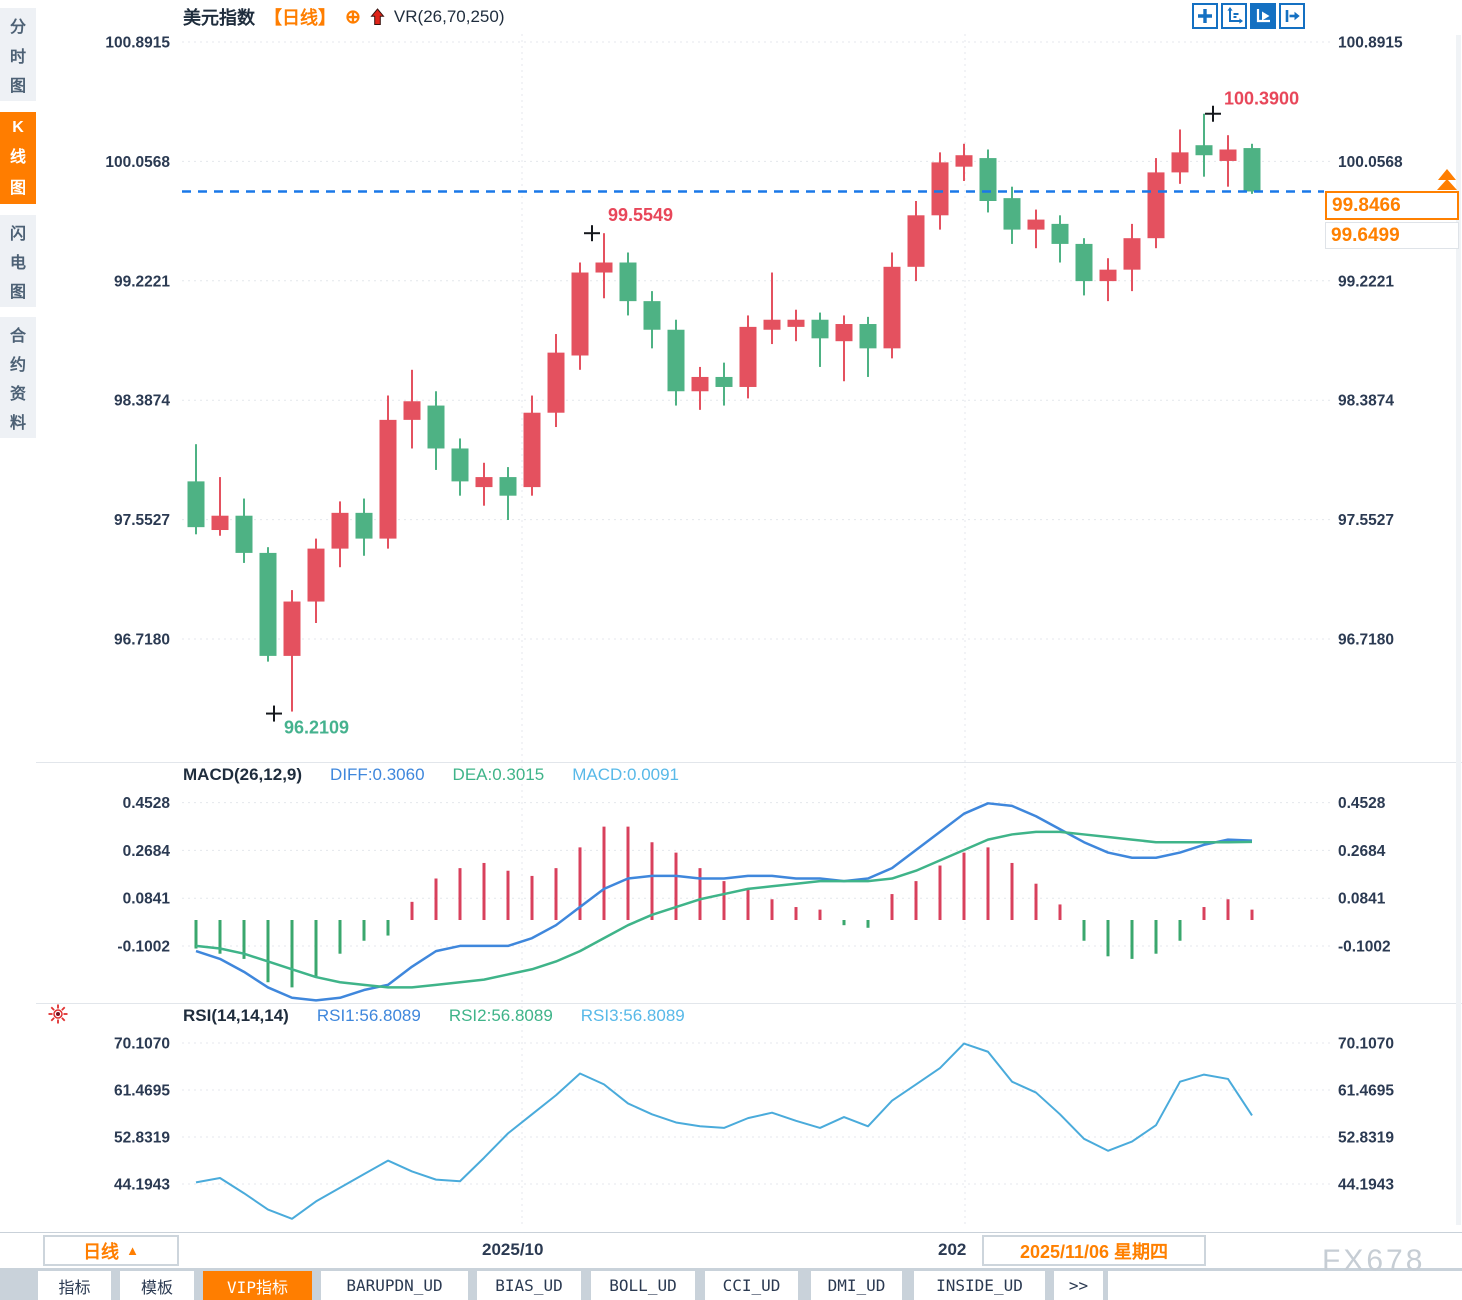  What do you see at coordinates (650, 1112) in the screenshot?
I see `rsi-panel` at bounding box center [650, 1112].